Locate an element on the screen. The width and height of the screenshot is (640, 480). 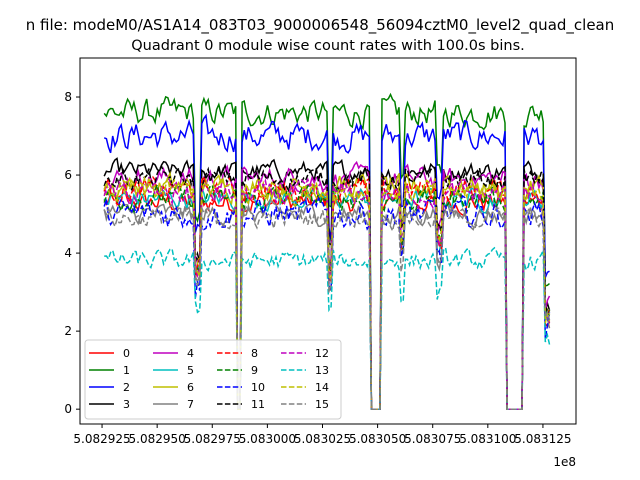
legend-label-2: 2 is located at coordinates (126, 387).